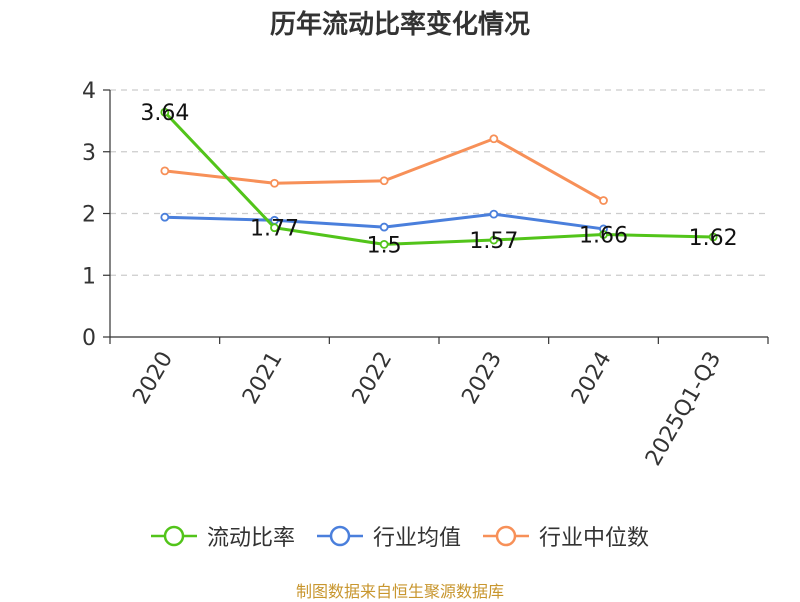 This screenshot has width=800, height=602. What do you see at coordinates (592, 378) in the screenshot?
I see `x-tick-label-4: 2024` at bounding box center [592, 378].